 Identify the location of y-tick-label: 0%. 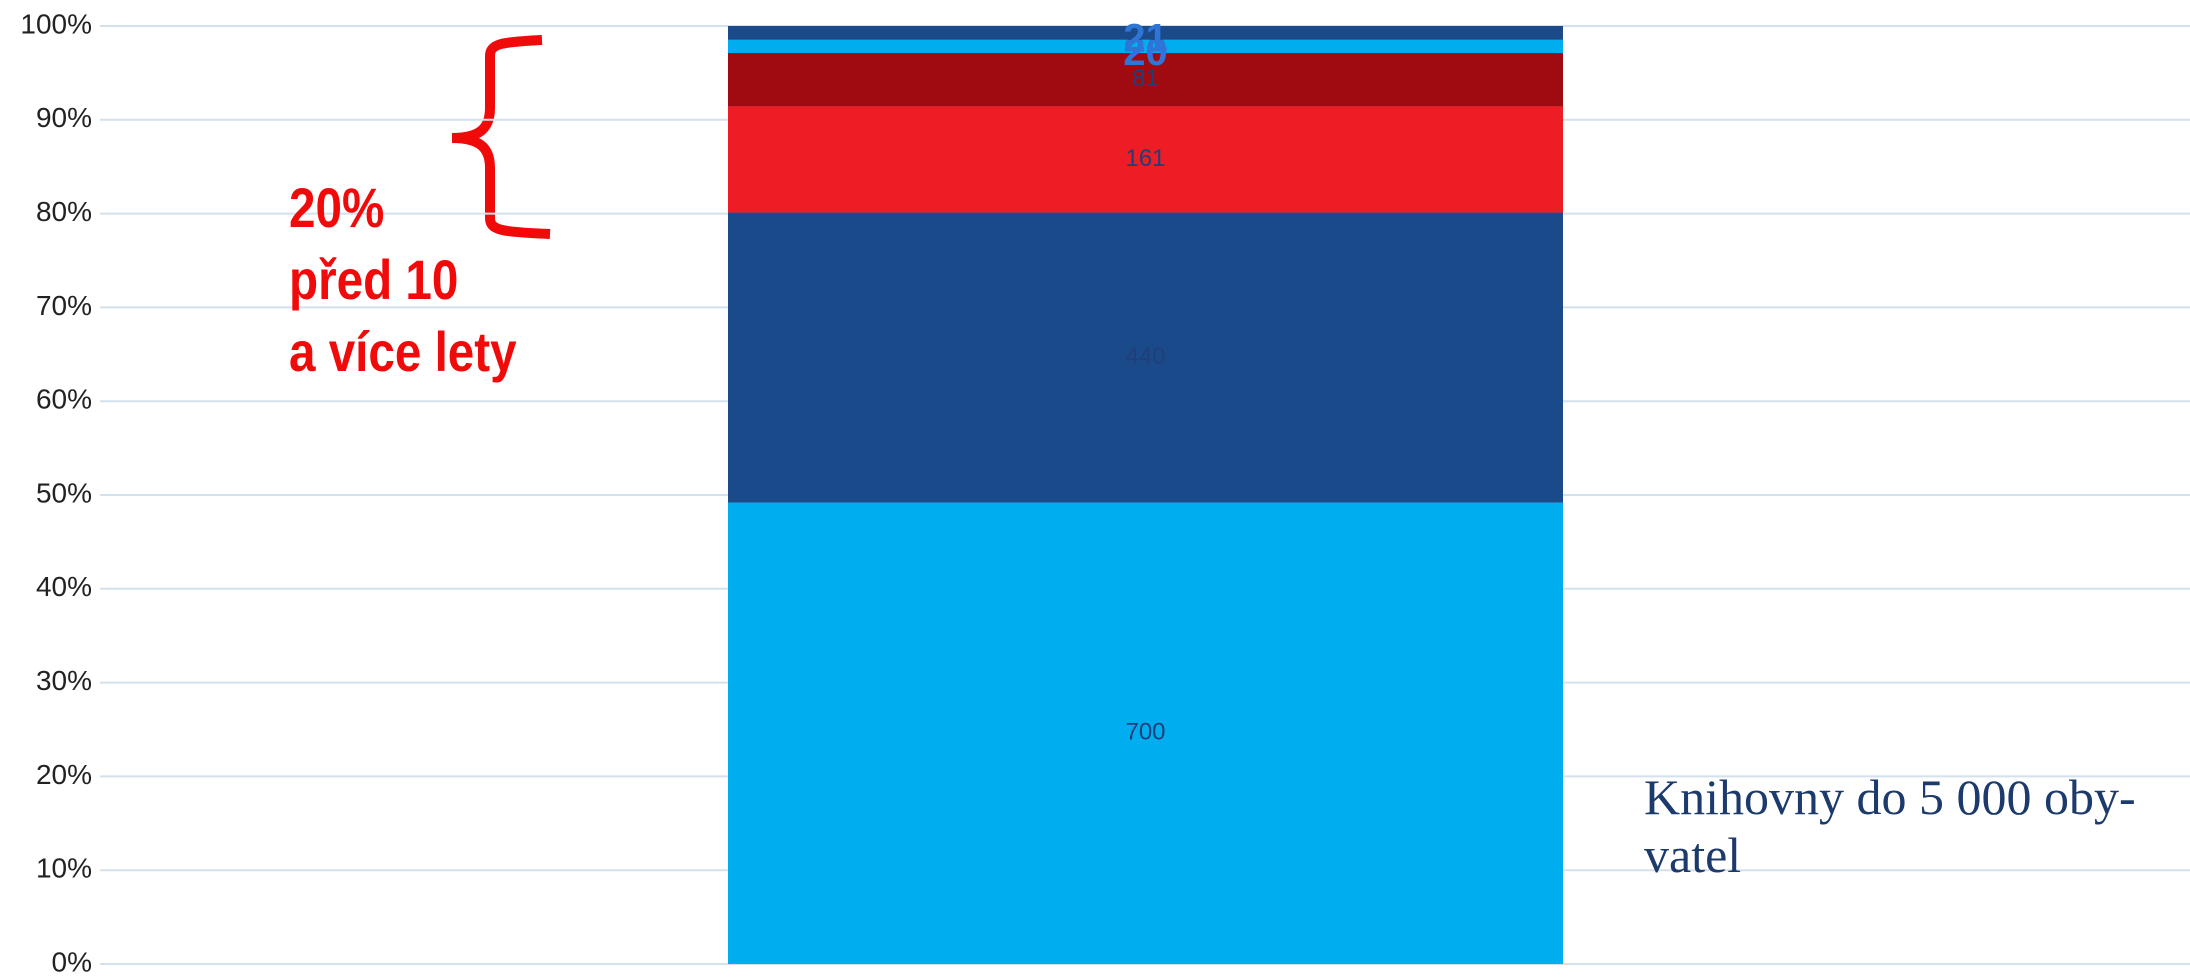
(72, 961).